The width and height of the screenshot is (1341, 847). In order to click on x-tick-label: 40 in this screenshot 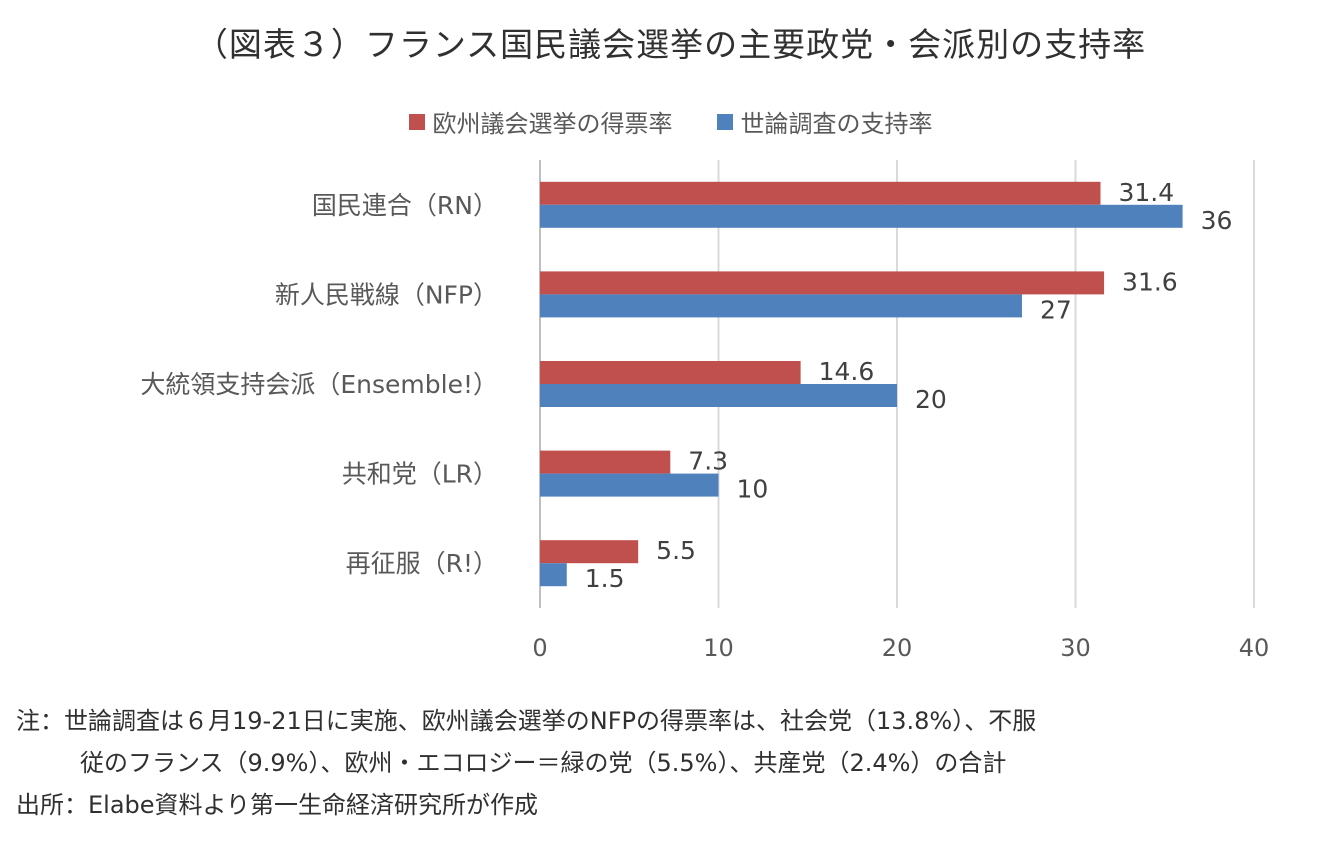, I will do `click(1254, 648)`.